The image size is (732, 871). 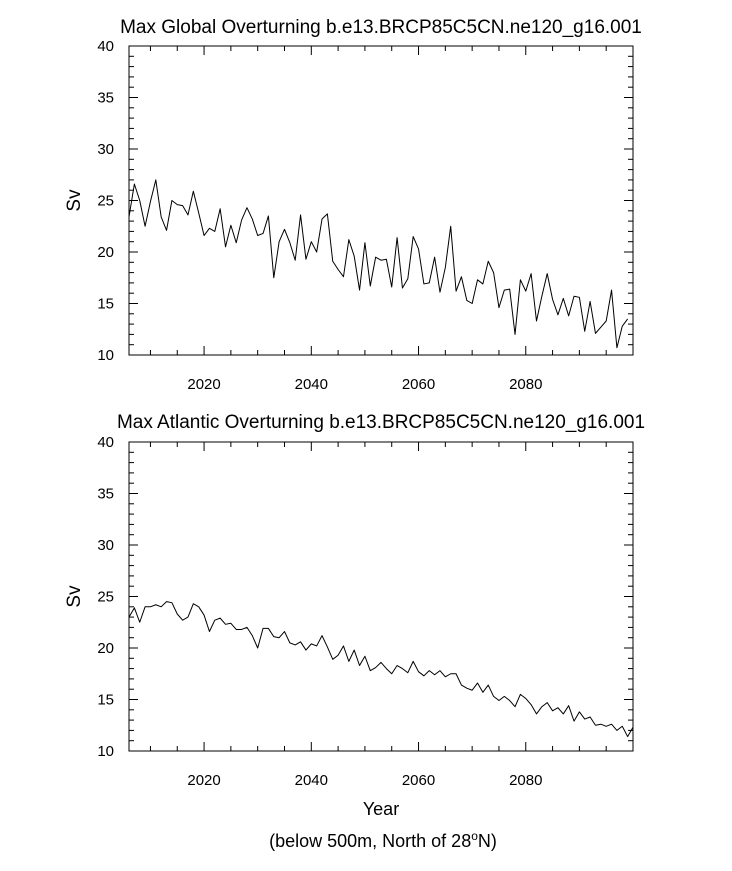 What do you see at coordinates (381, 809) in the screenshot?
I see `x-axis-label: Year` at bounding box center [381, 809].